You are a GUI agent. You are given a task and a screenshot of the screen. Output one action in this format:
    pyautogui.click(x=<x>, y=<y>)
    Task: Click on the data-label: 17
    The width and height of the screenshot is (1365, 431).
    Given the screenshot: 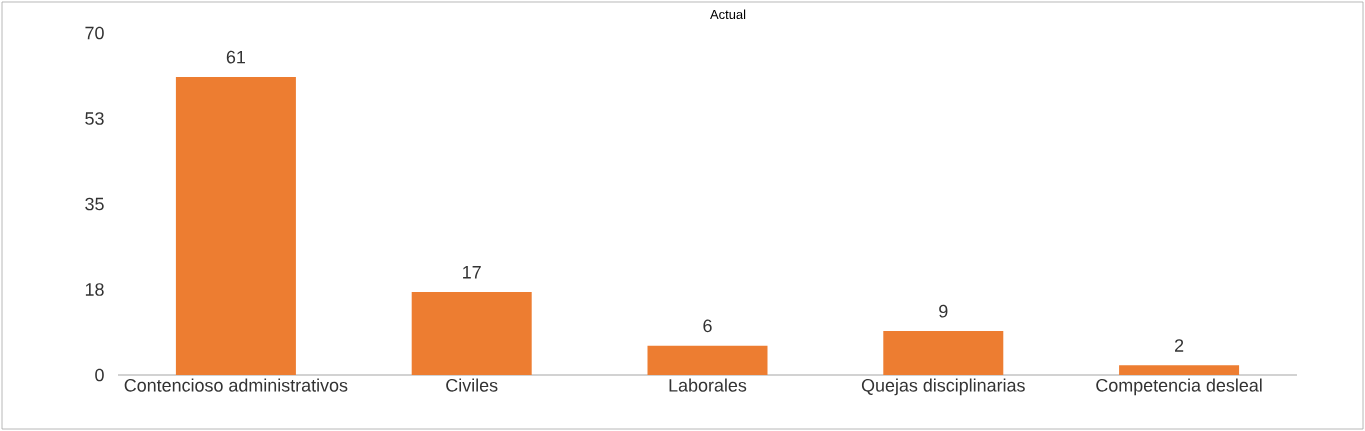 What is the action you would take?
    pyautogui.click(x=472, y=272)
    